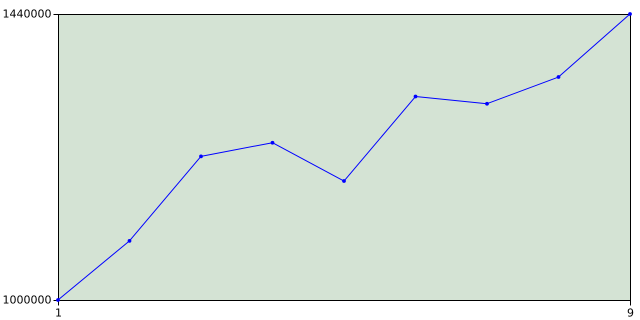 This screenshot has width=640, height=320. Describe the element at coordinates (27, 14) in the screenshot. I see `y-tick-label: 1440000` at that location.